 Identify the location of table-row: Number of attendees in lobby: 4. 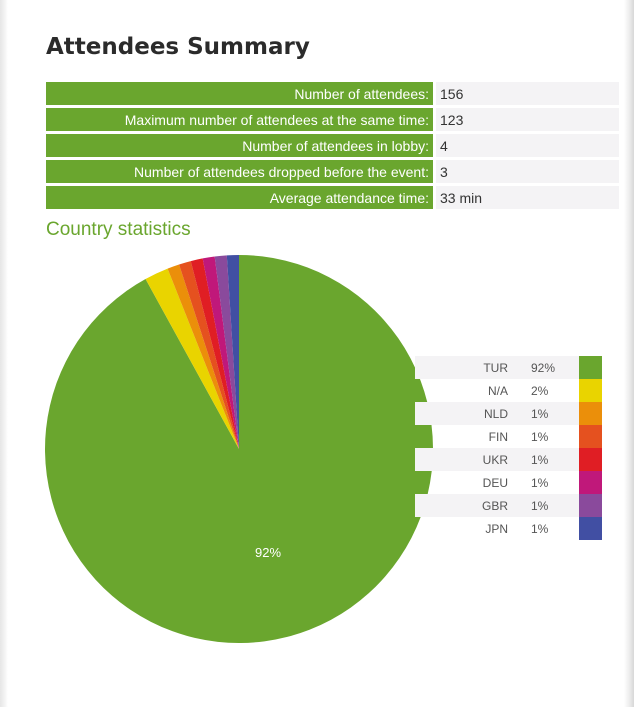
(332, 144).